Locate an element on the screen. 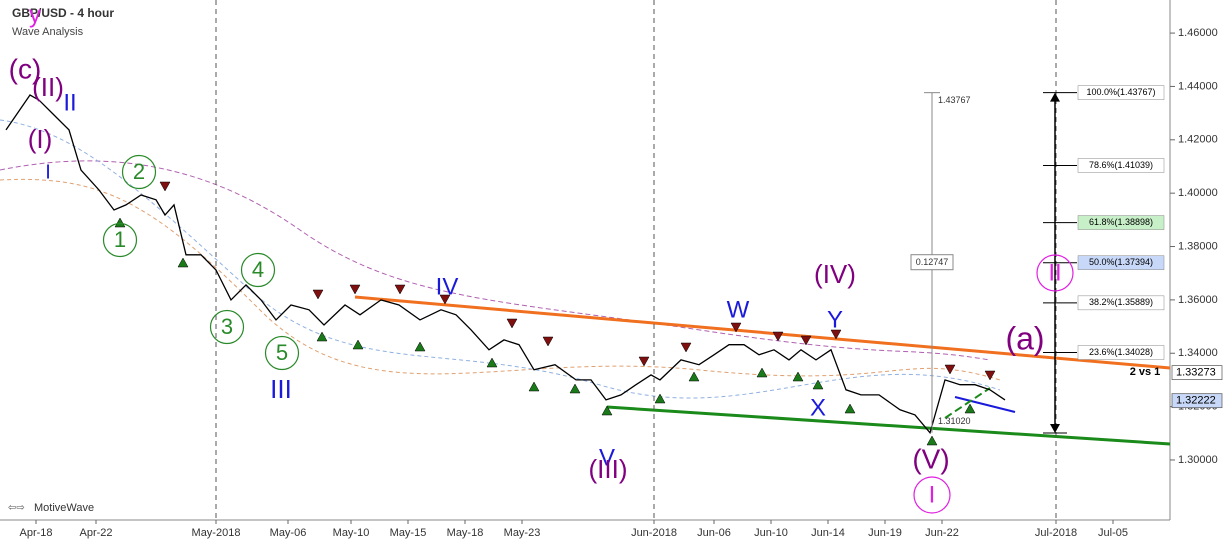  fib-label: 38.2%(1.35889) is located at coordinates (1121, 302).